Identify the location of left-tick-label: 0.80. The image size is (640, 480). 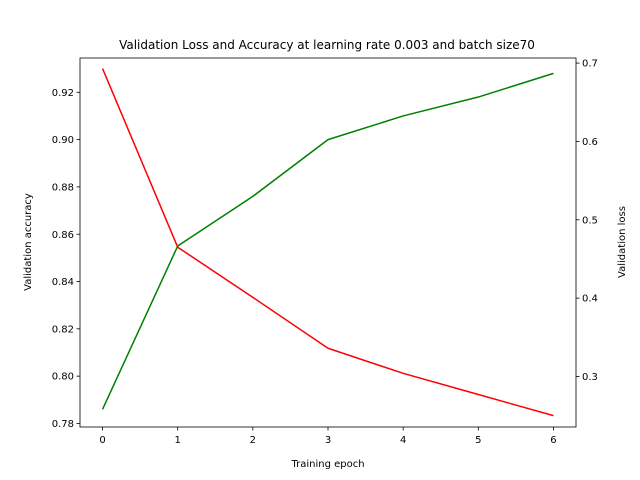
(63, 377).